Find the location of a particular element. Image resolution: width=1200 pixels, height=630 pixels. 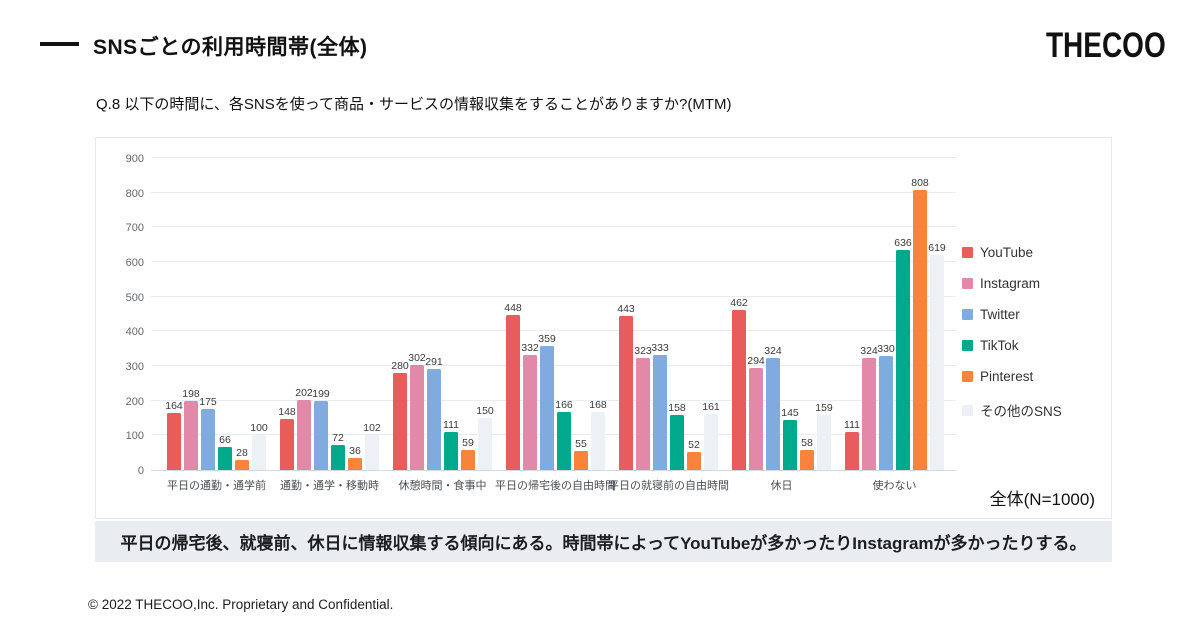

bar-with-label: 294 is located at coordinates (756, 412).